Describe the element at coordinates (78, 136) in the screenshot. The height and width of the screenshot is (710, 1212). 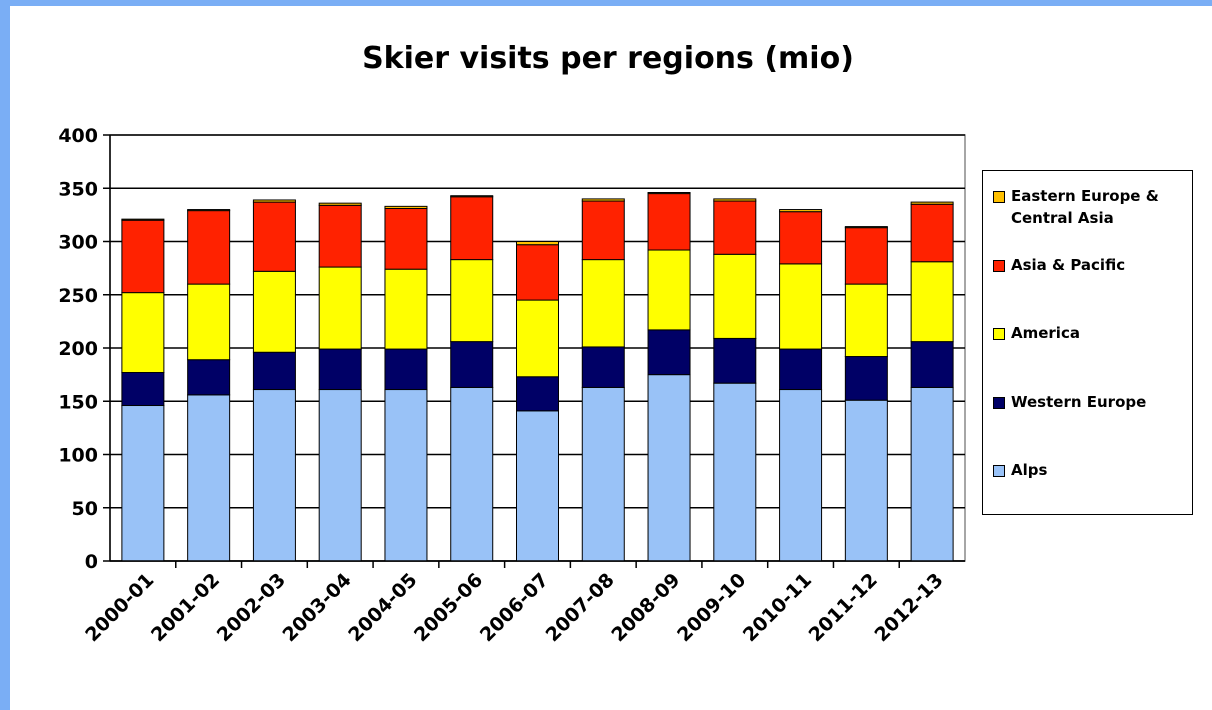
I see `y-tick-label: 400` at that location.